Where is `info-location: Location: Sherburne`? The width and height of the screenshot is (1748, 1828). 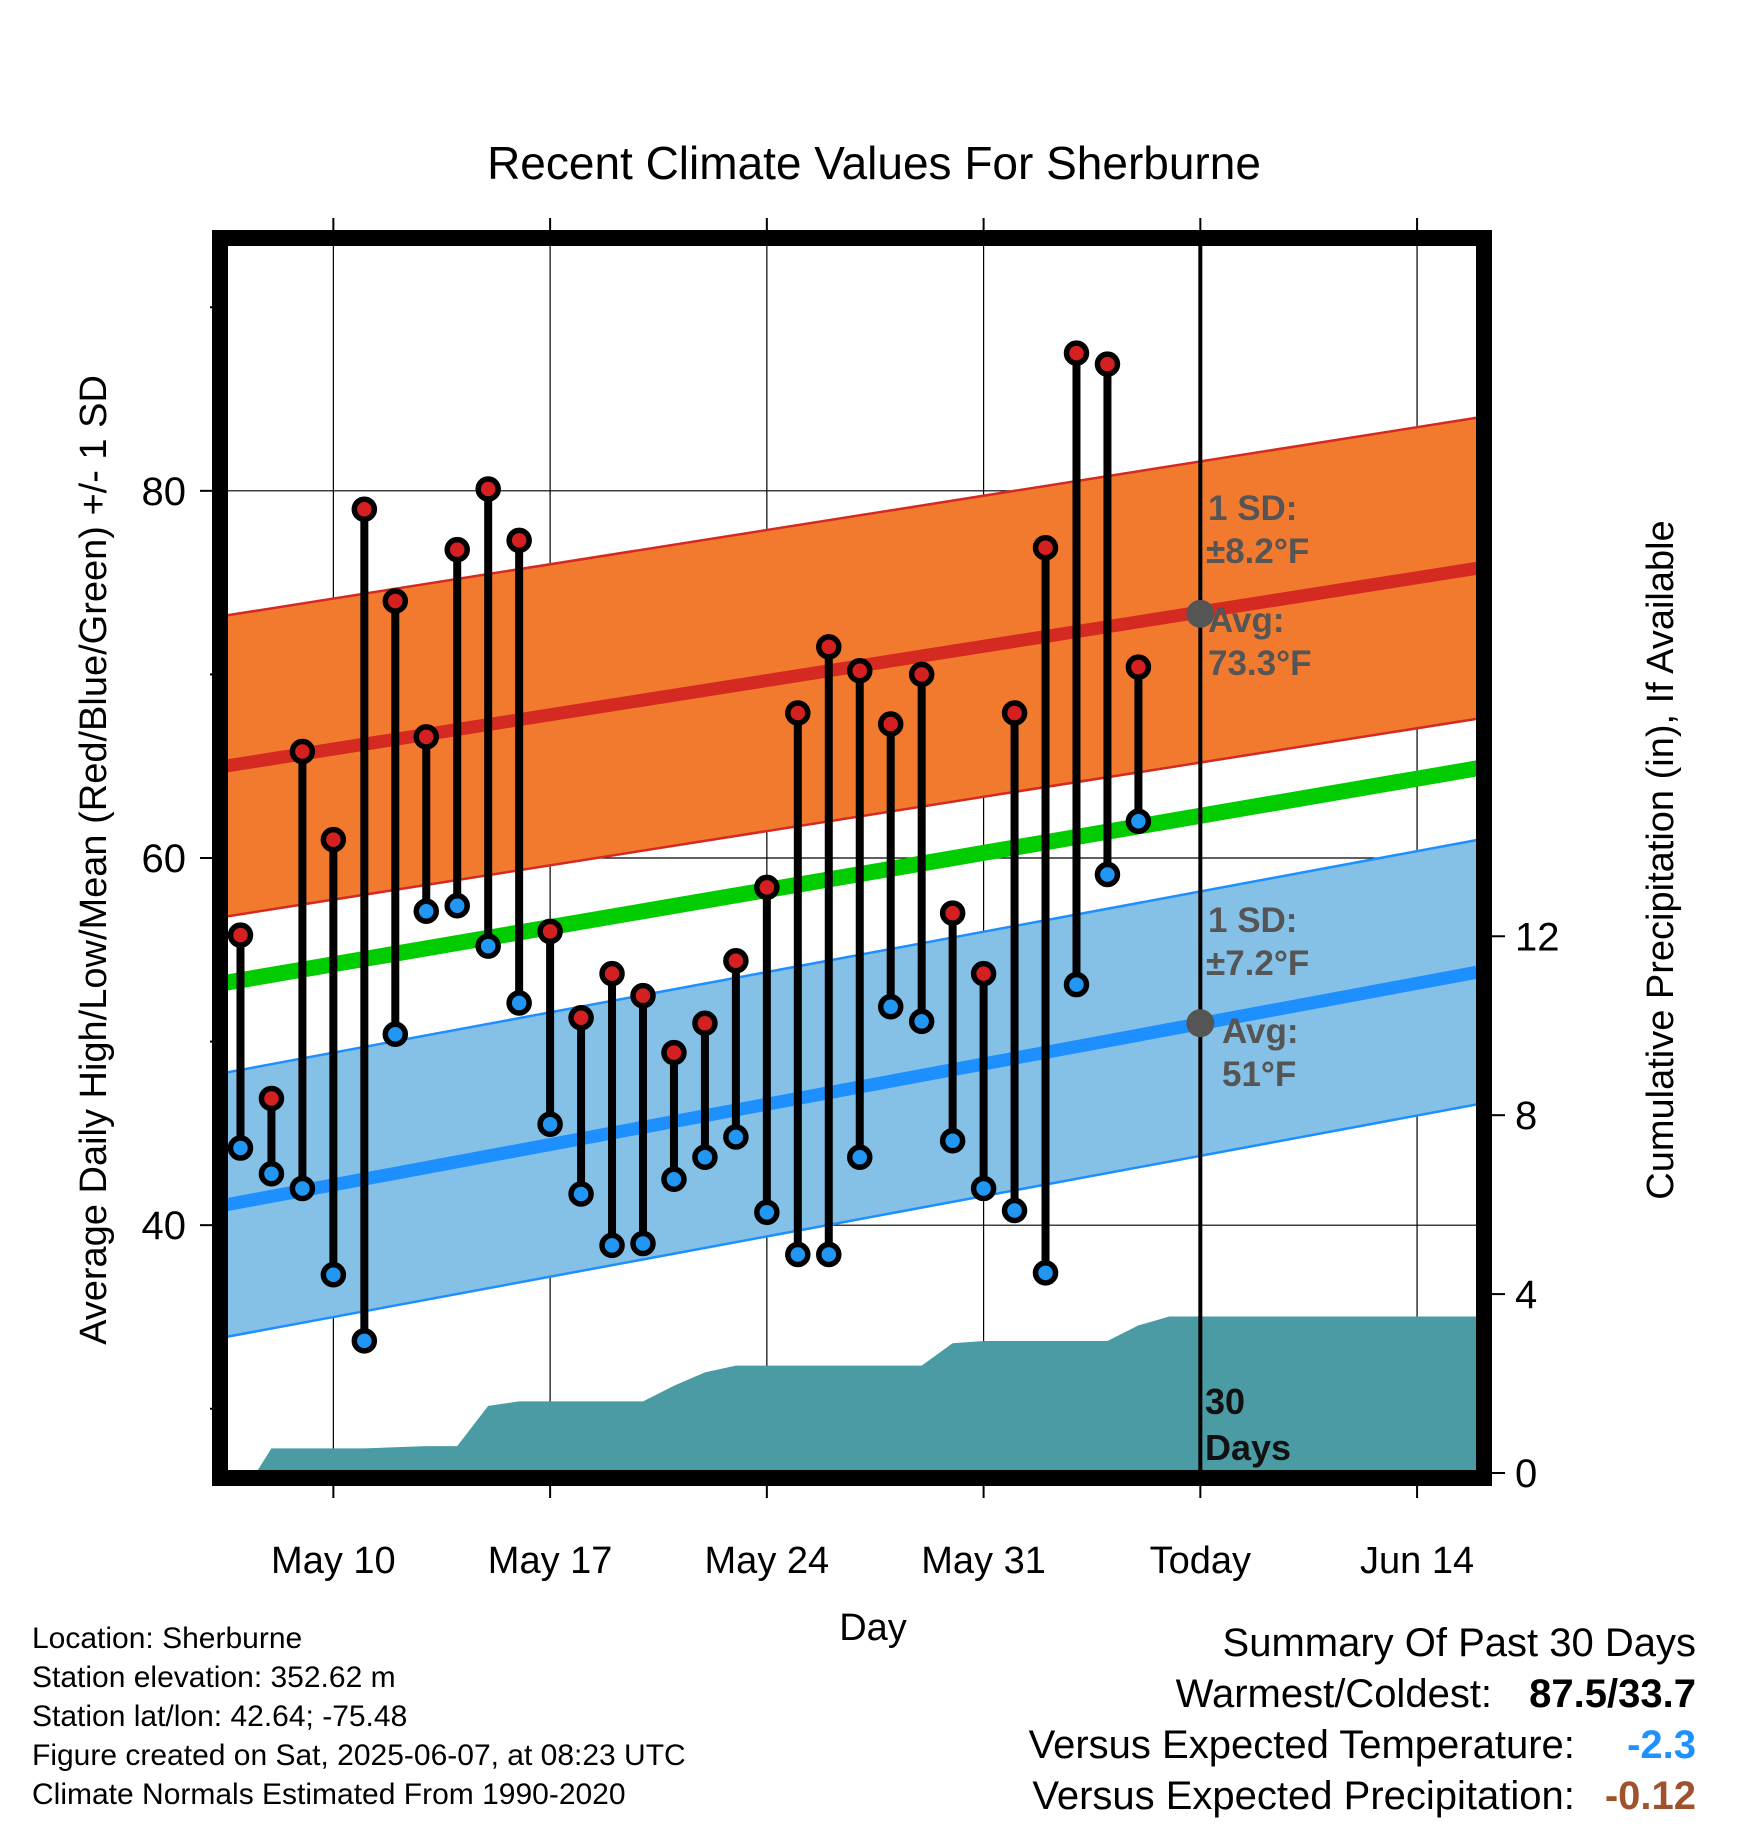
info-location: Location: Sherburne is located at coordinates (167, 1638).